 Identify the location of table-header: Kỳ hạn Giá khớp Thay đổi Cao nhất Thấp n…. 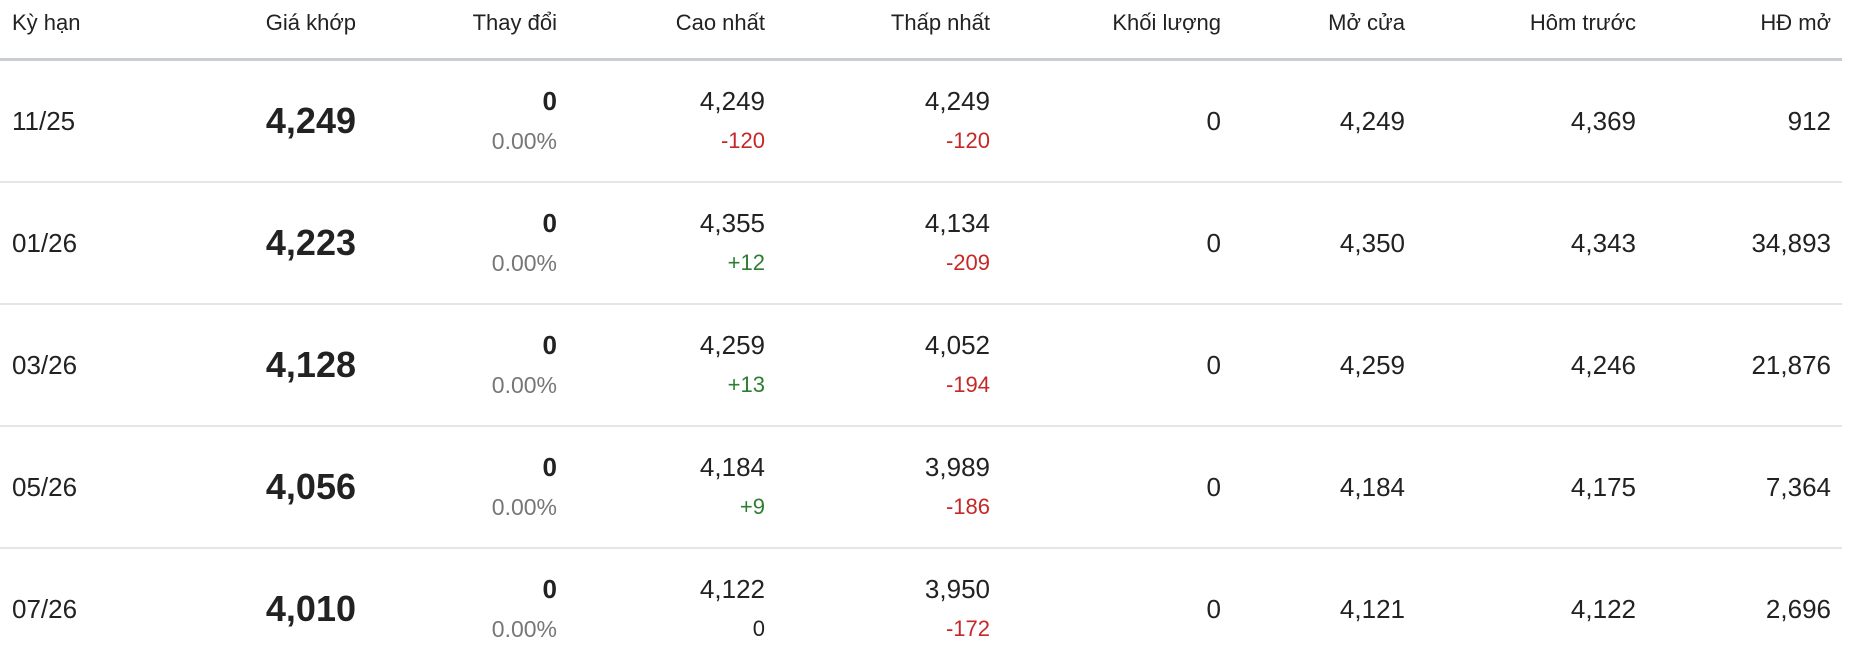
(921, 30).